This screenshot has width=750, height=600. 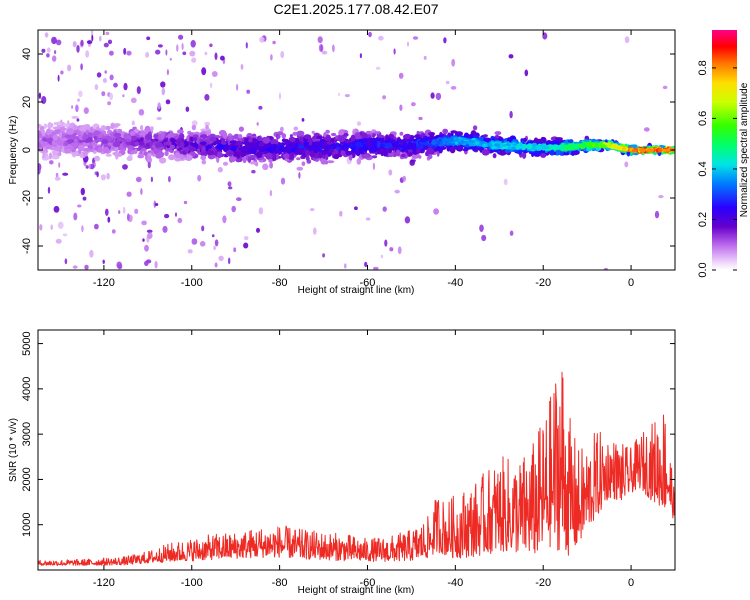 What do you see at coordinates (631, 583) in the screenshot?
I see `snr-x-tick-label: 0` at bounding box center [631, 583].